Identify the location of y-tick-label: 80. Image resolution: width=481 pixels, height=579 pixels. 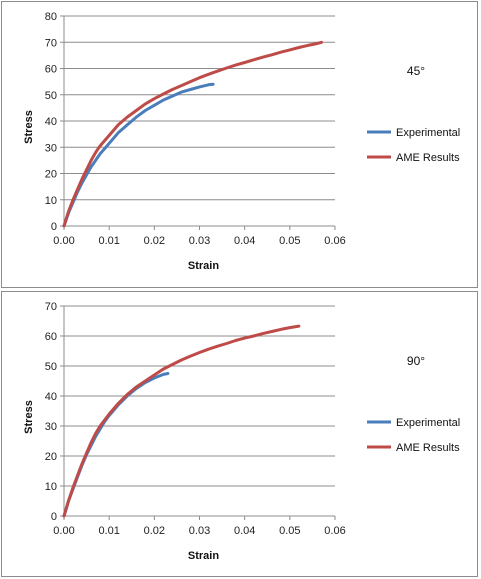
(51, 17).